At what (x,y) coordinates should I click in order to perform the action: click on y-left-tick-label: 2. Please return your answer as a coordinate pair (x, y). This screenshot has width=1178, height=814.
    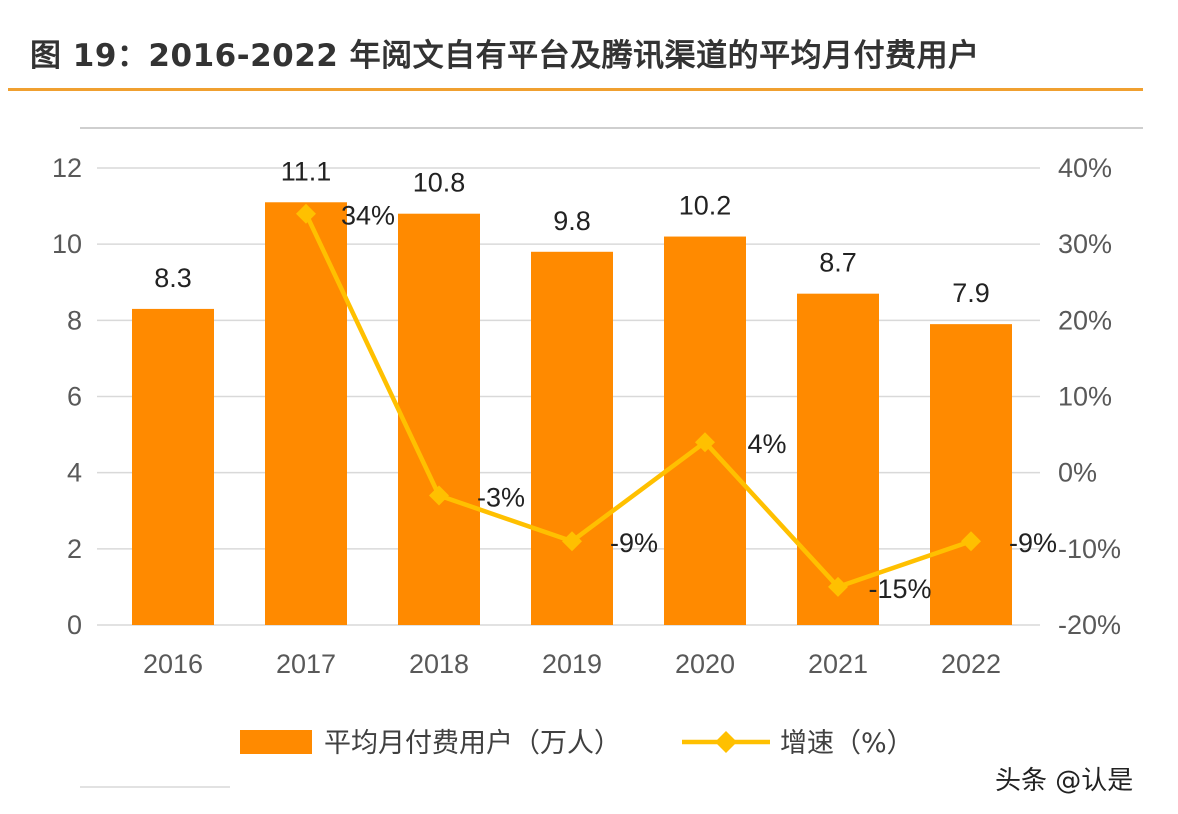
    Looking at the image, I should click on (74, 549).